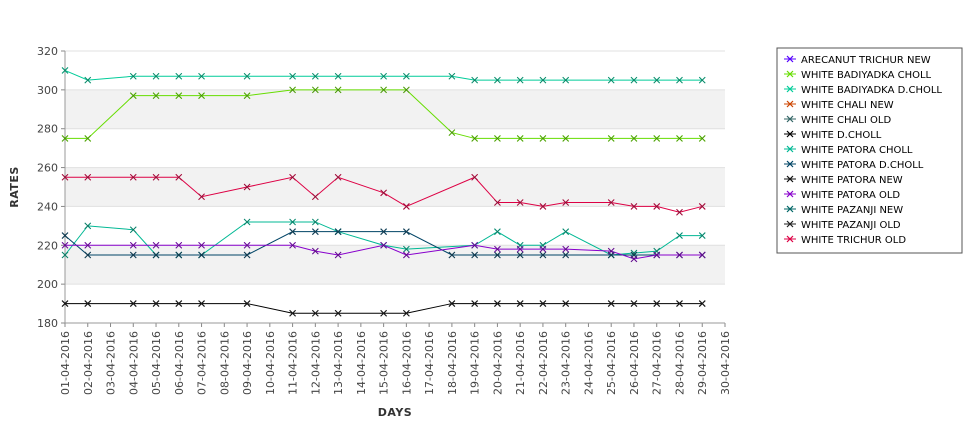  Describe the element at coordinates (702, 363) in the screenshot. I see `x-tick-label: 29-04-2016` at that location.